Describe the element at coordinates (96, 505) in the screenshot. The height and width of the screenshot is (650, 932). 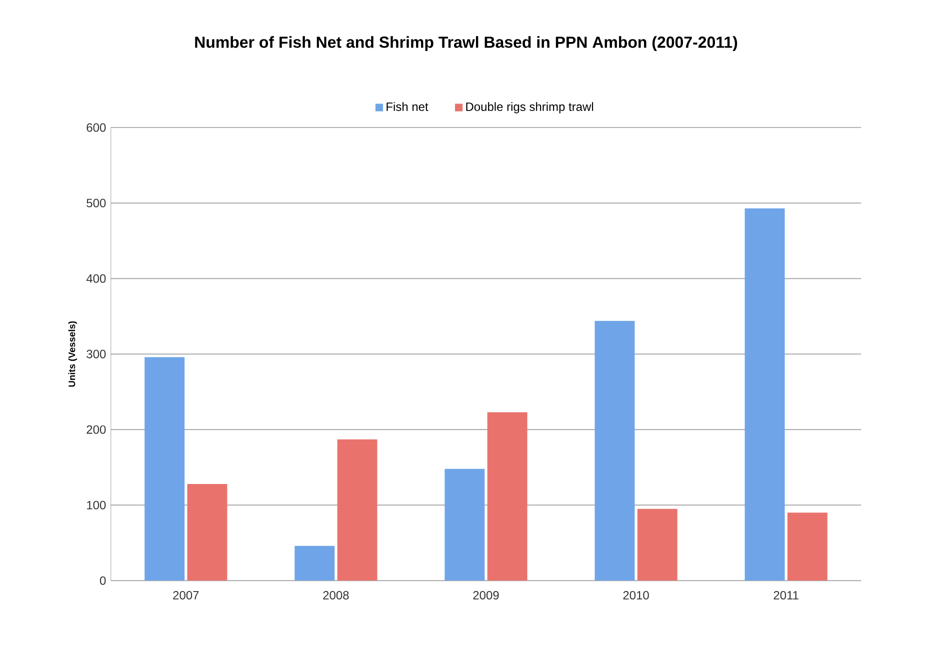
I see `y-tick-label: 100` at that location.